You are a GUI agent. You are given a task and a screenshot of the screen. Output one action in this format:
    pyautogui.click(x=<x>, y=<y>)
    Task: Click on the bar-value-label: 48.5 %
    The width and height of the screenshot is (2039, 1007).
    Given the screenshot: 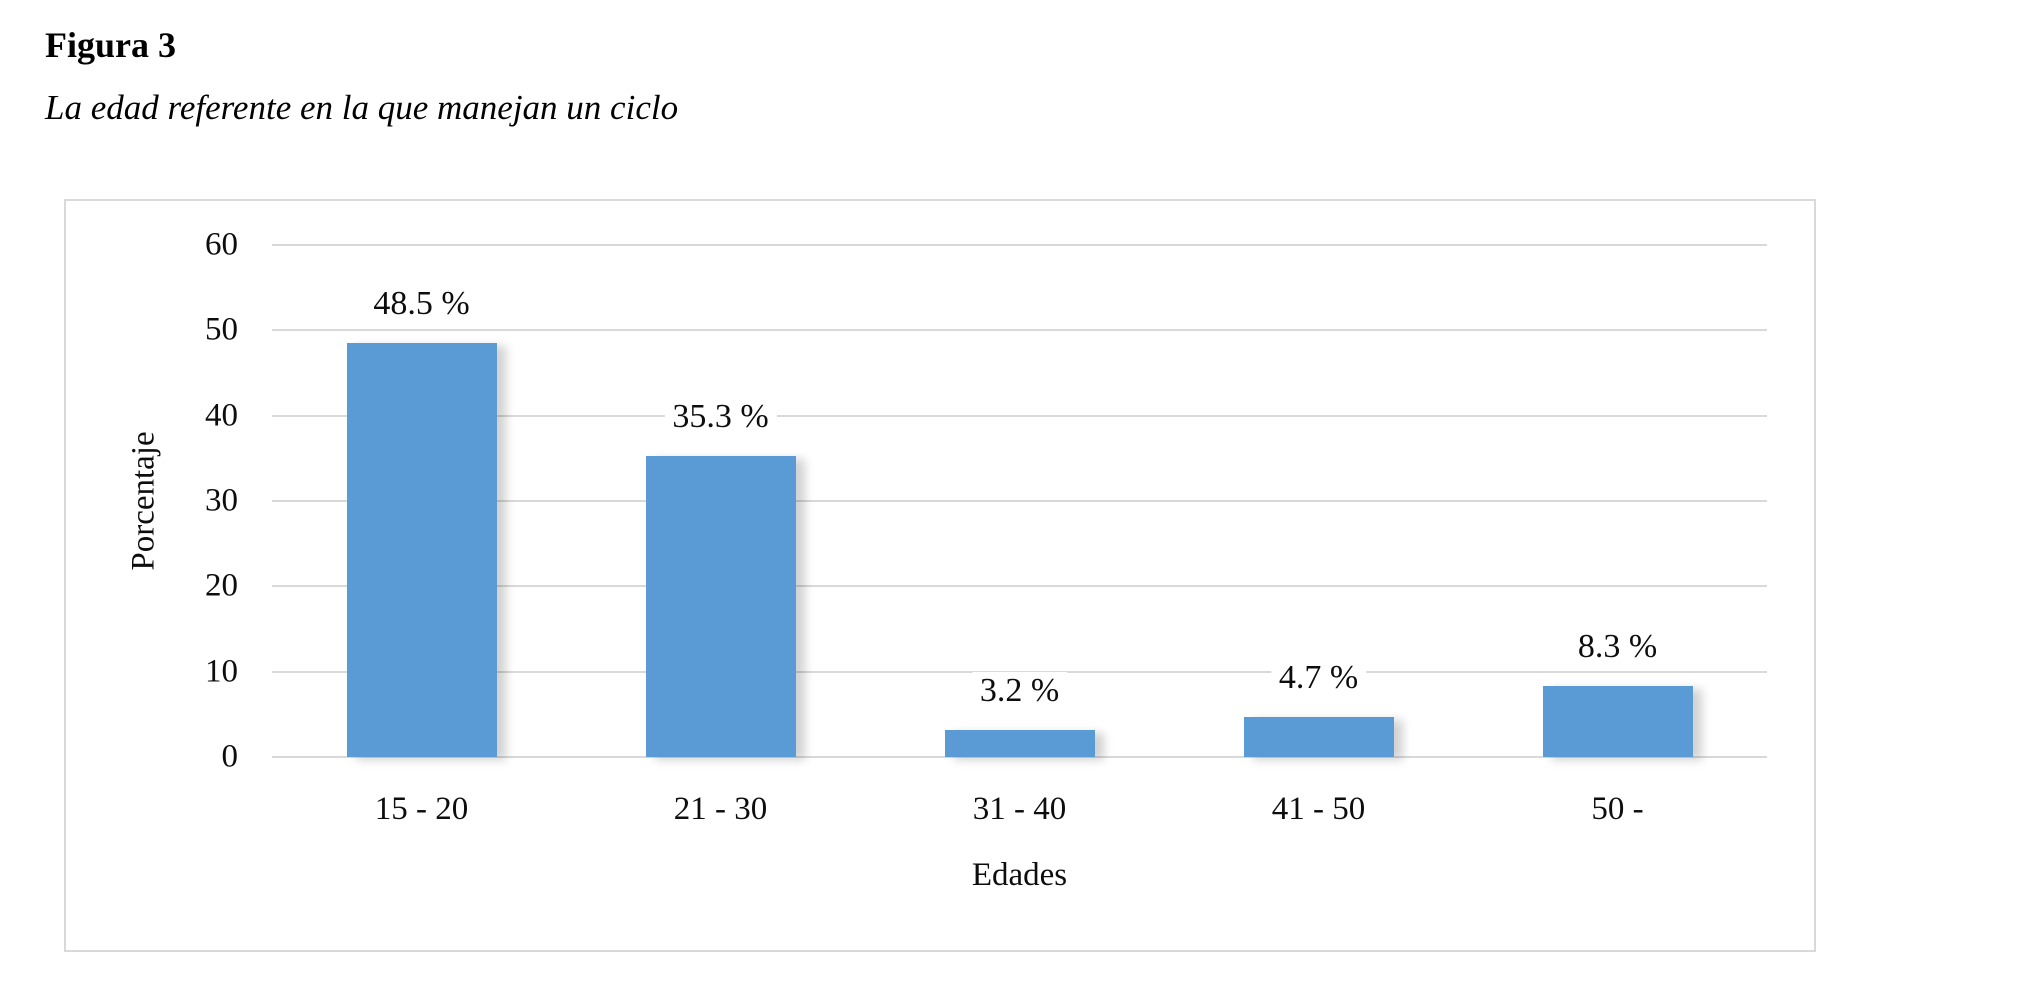 What is the action you would take?
    pyautogui.click(x=421, y=304)
    